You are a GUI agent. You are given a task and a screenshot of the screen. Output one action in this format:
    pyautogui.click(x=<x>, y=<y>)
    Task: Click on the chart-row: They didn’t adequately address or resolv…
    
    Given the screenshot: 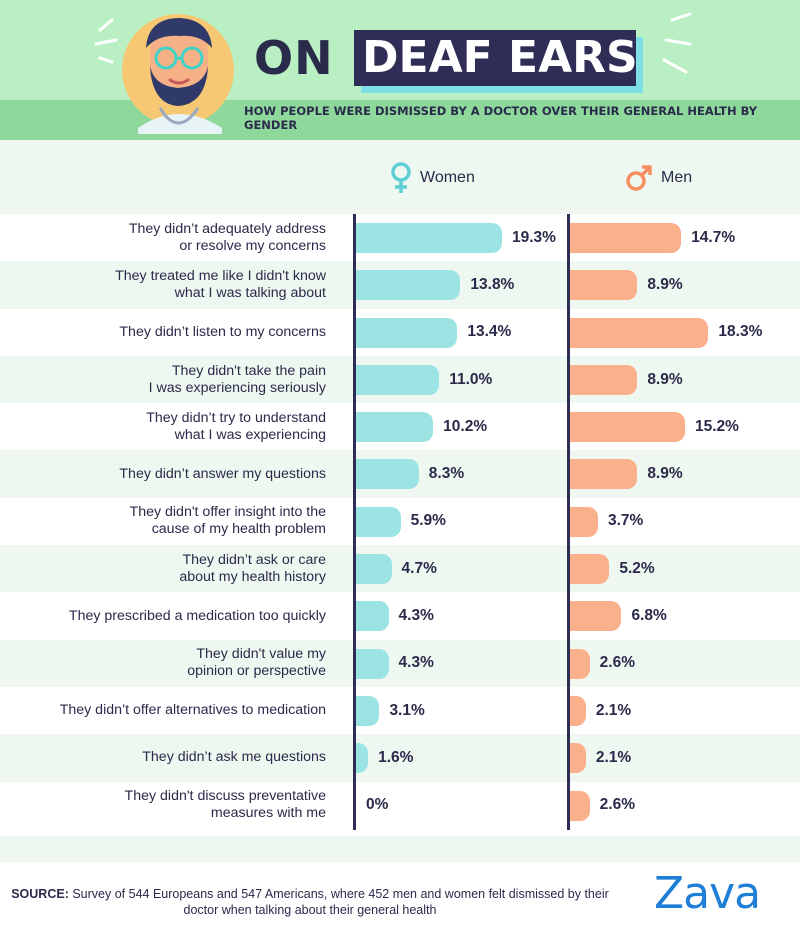 What is the action you would take?
    pyautogui.click(x=400, y=237)
    